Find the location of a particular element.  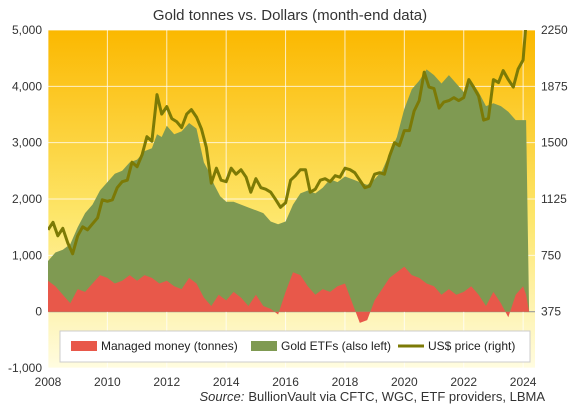

y-right-tick-label: 1500 is located at coordinates (554, 143).